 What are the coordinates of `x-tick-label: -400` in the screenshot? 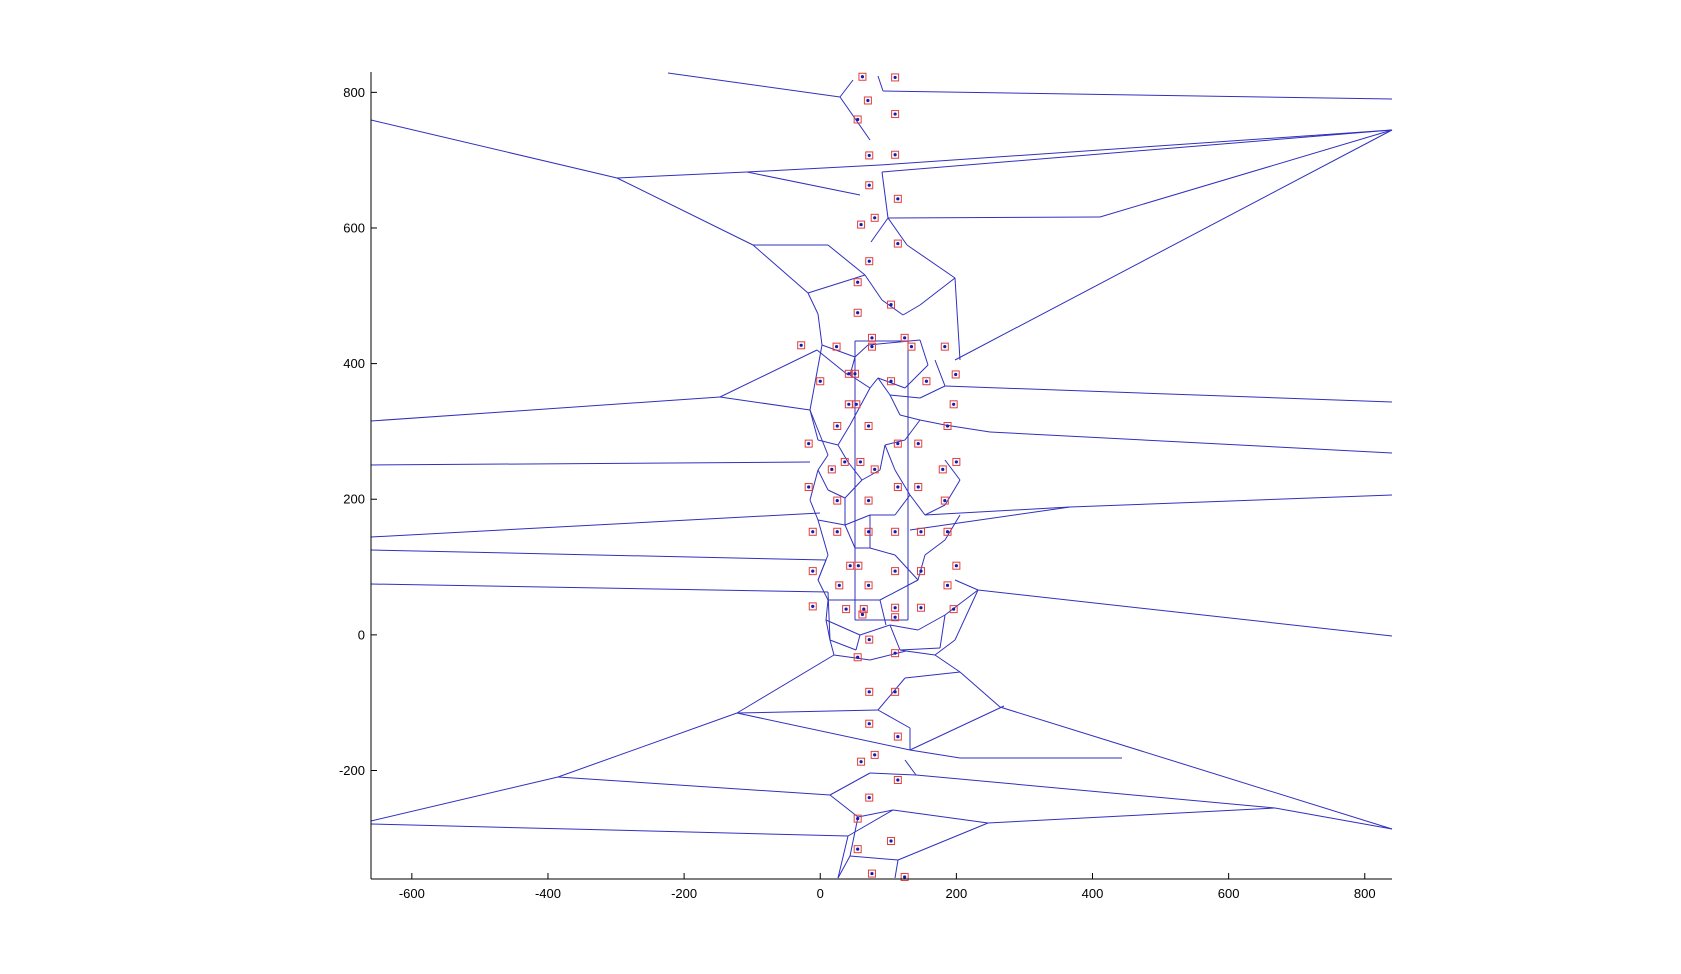 It's located at (548, 893).